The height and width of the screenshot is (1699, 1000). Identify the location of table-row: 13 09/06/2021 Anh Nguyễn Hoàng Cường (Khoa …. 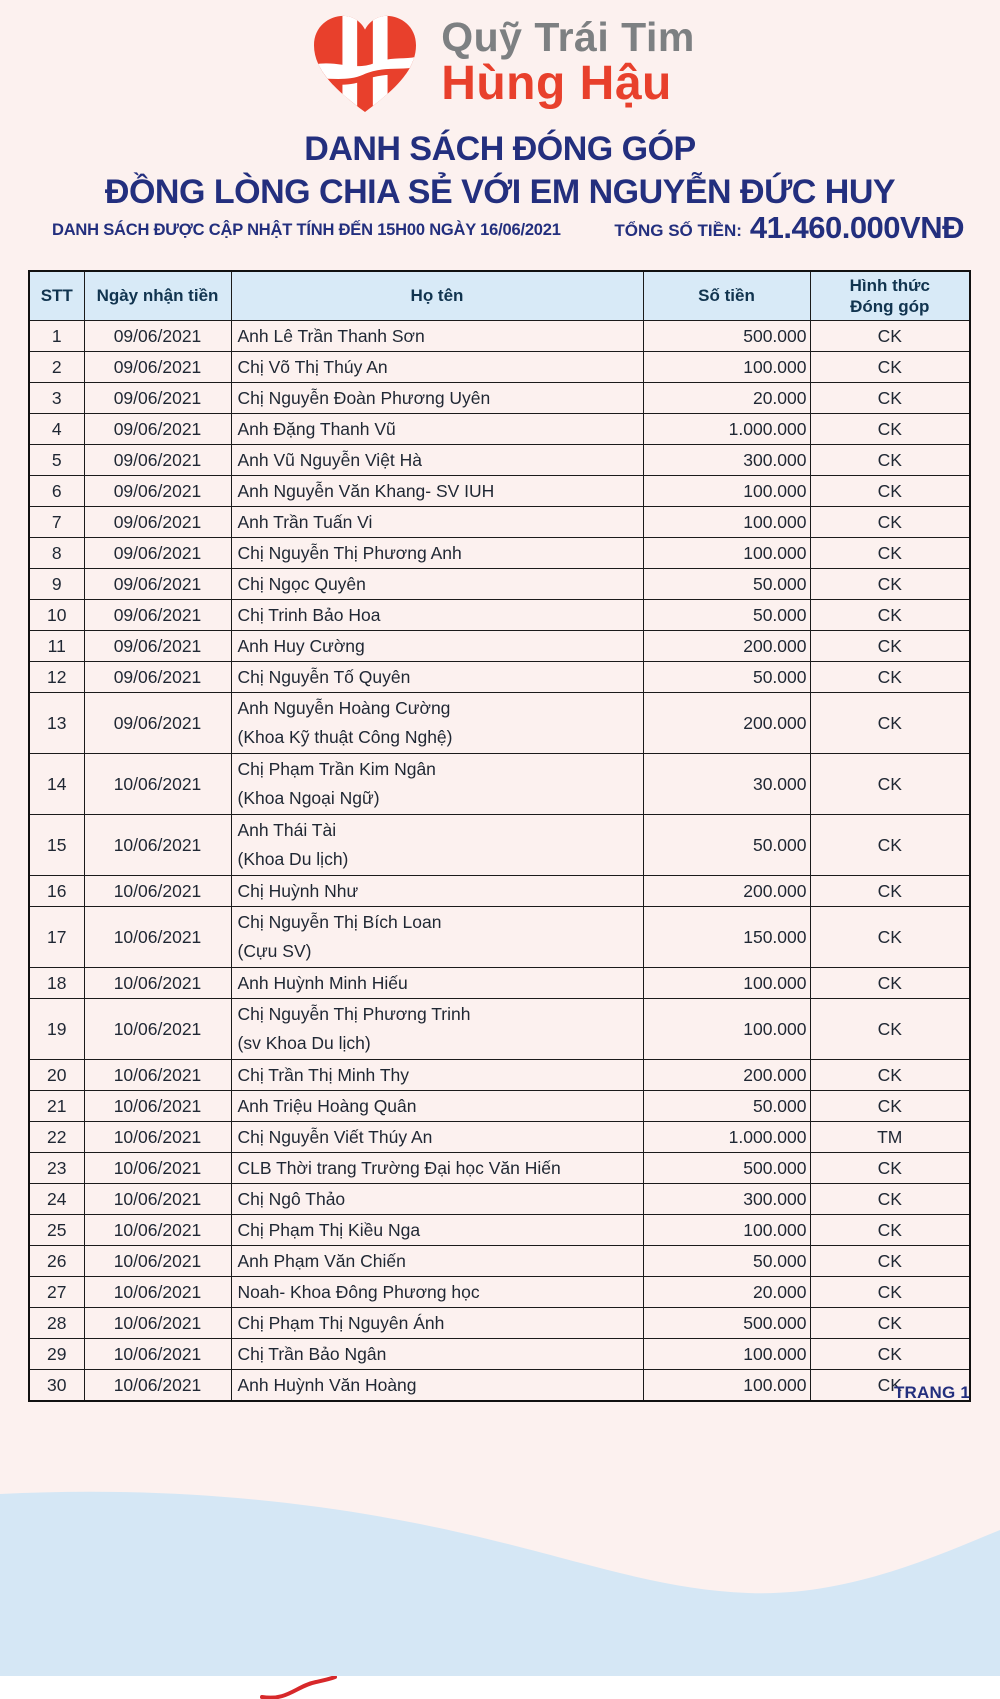
(499, 723).